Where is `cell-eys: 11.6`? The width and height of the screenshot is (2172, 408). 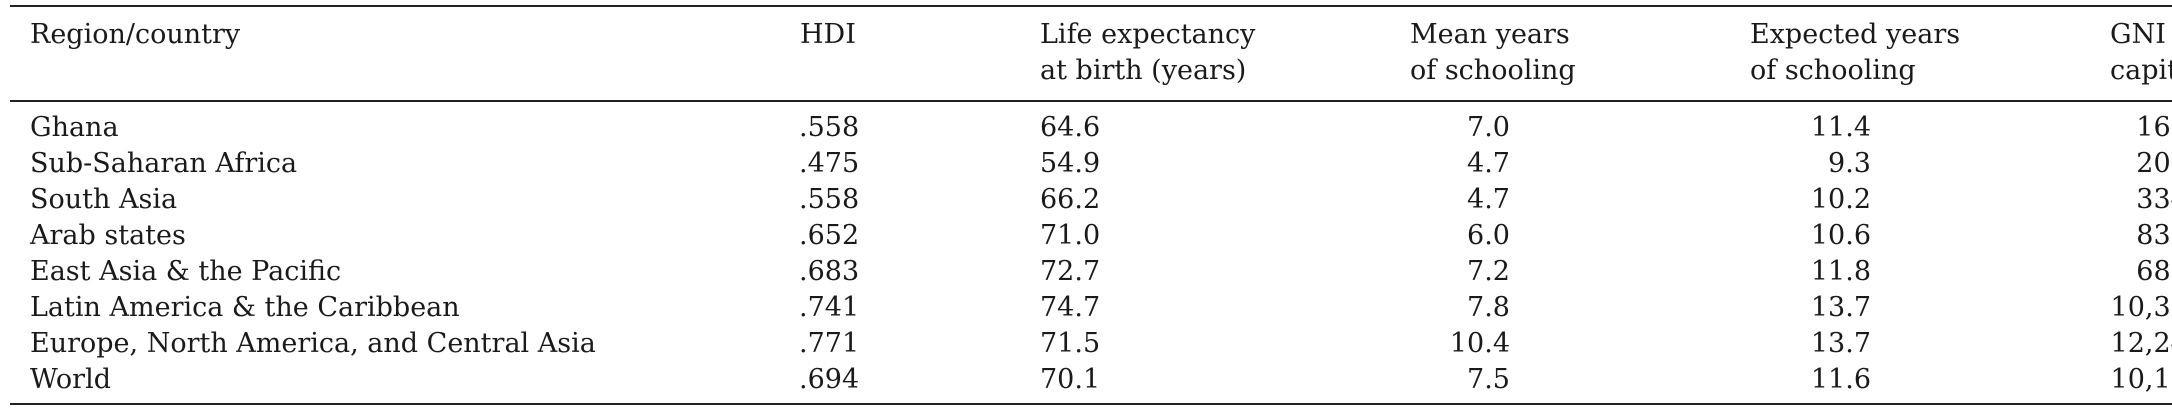 cell-eys: 11.6 is located at coordinates (1840, 379).